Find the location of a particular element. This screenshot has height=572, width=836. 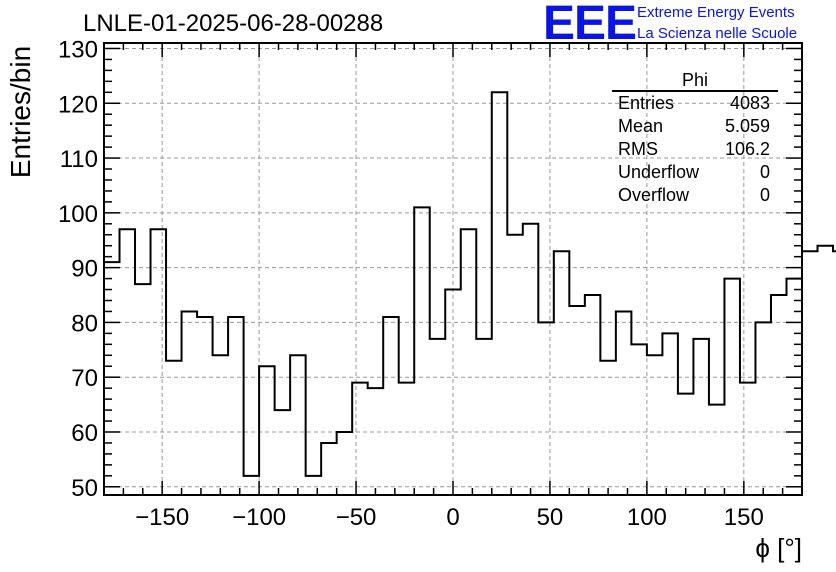

y-tick-label: 80 is located at coordinates (84, 323).